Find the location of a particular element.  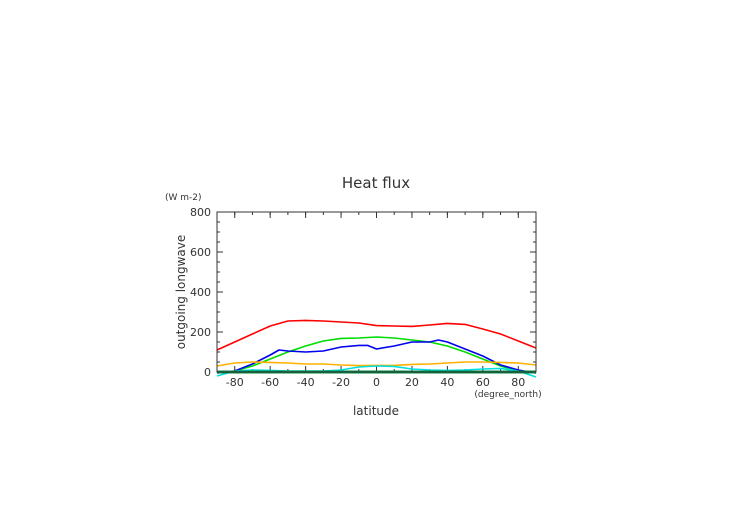

x-tick-label: -40 is located at coordinates (306, 382).